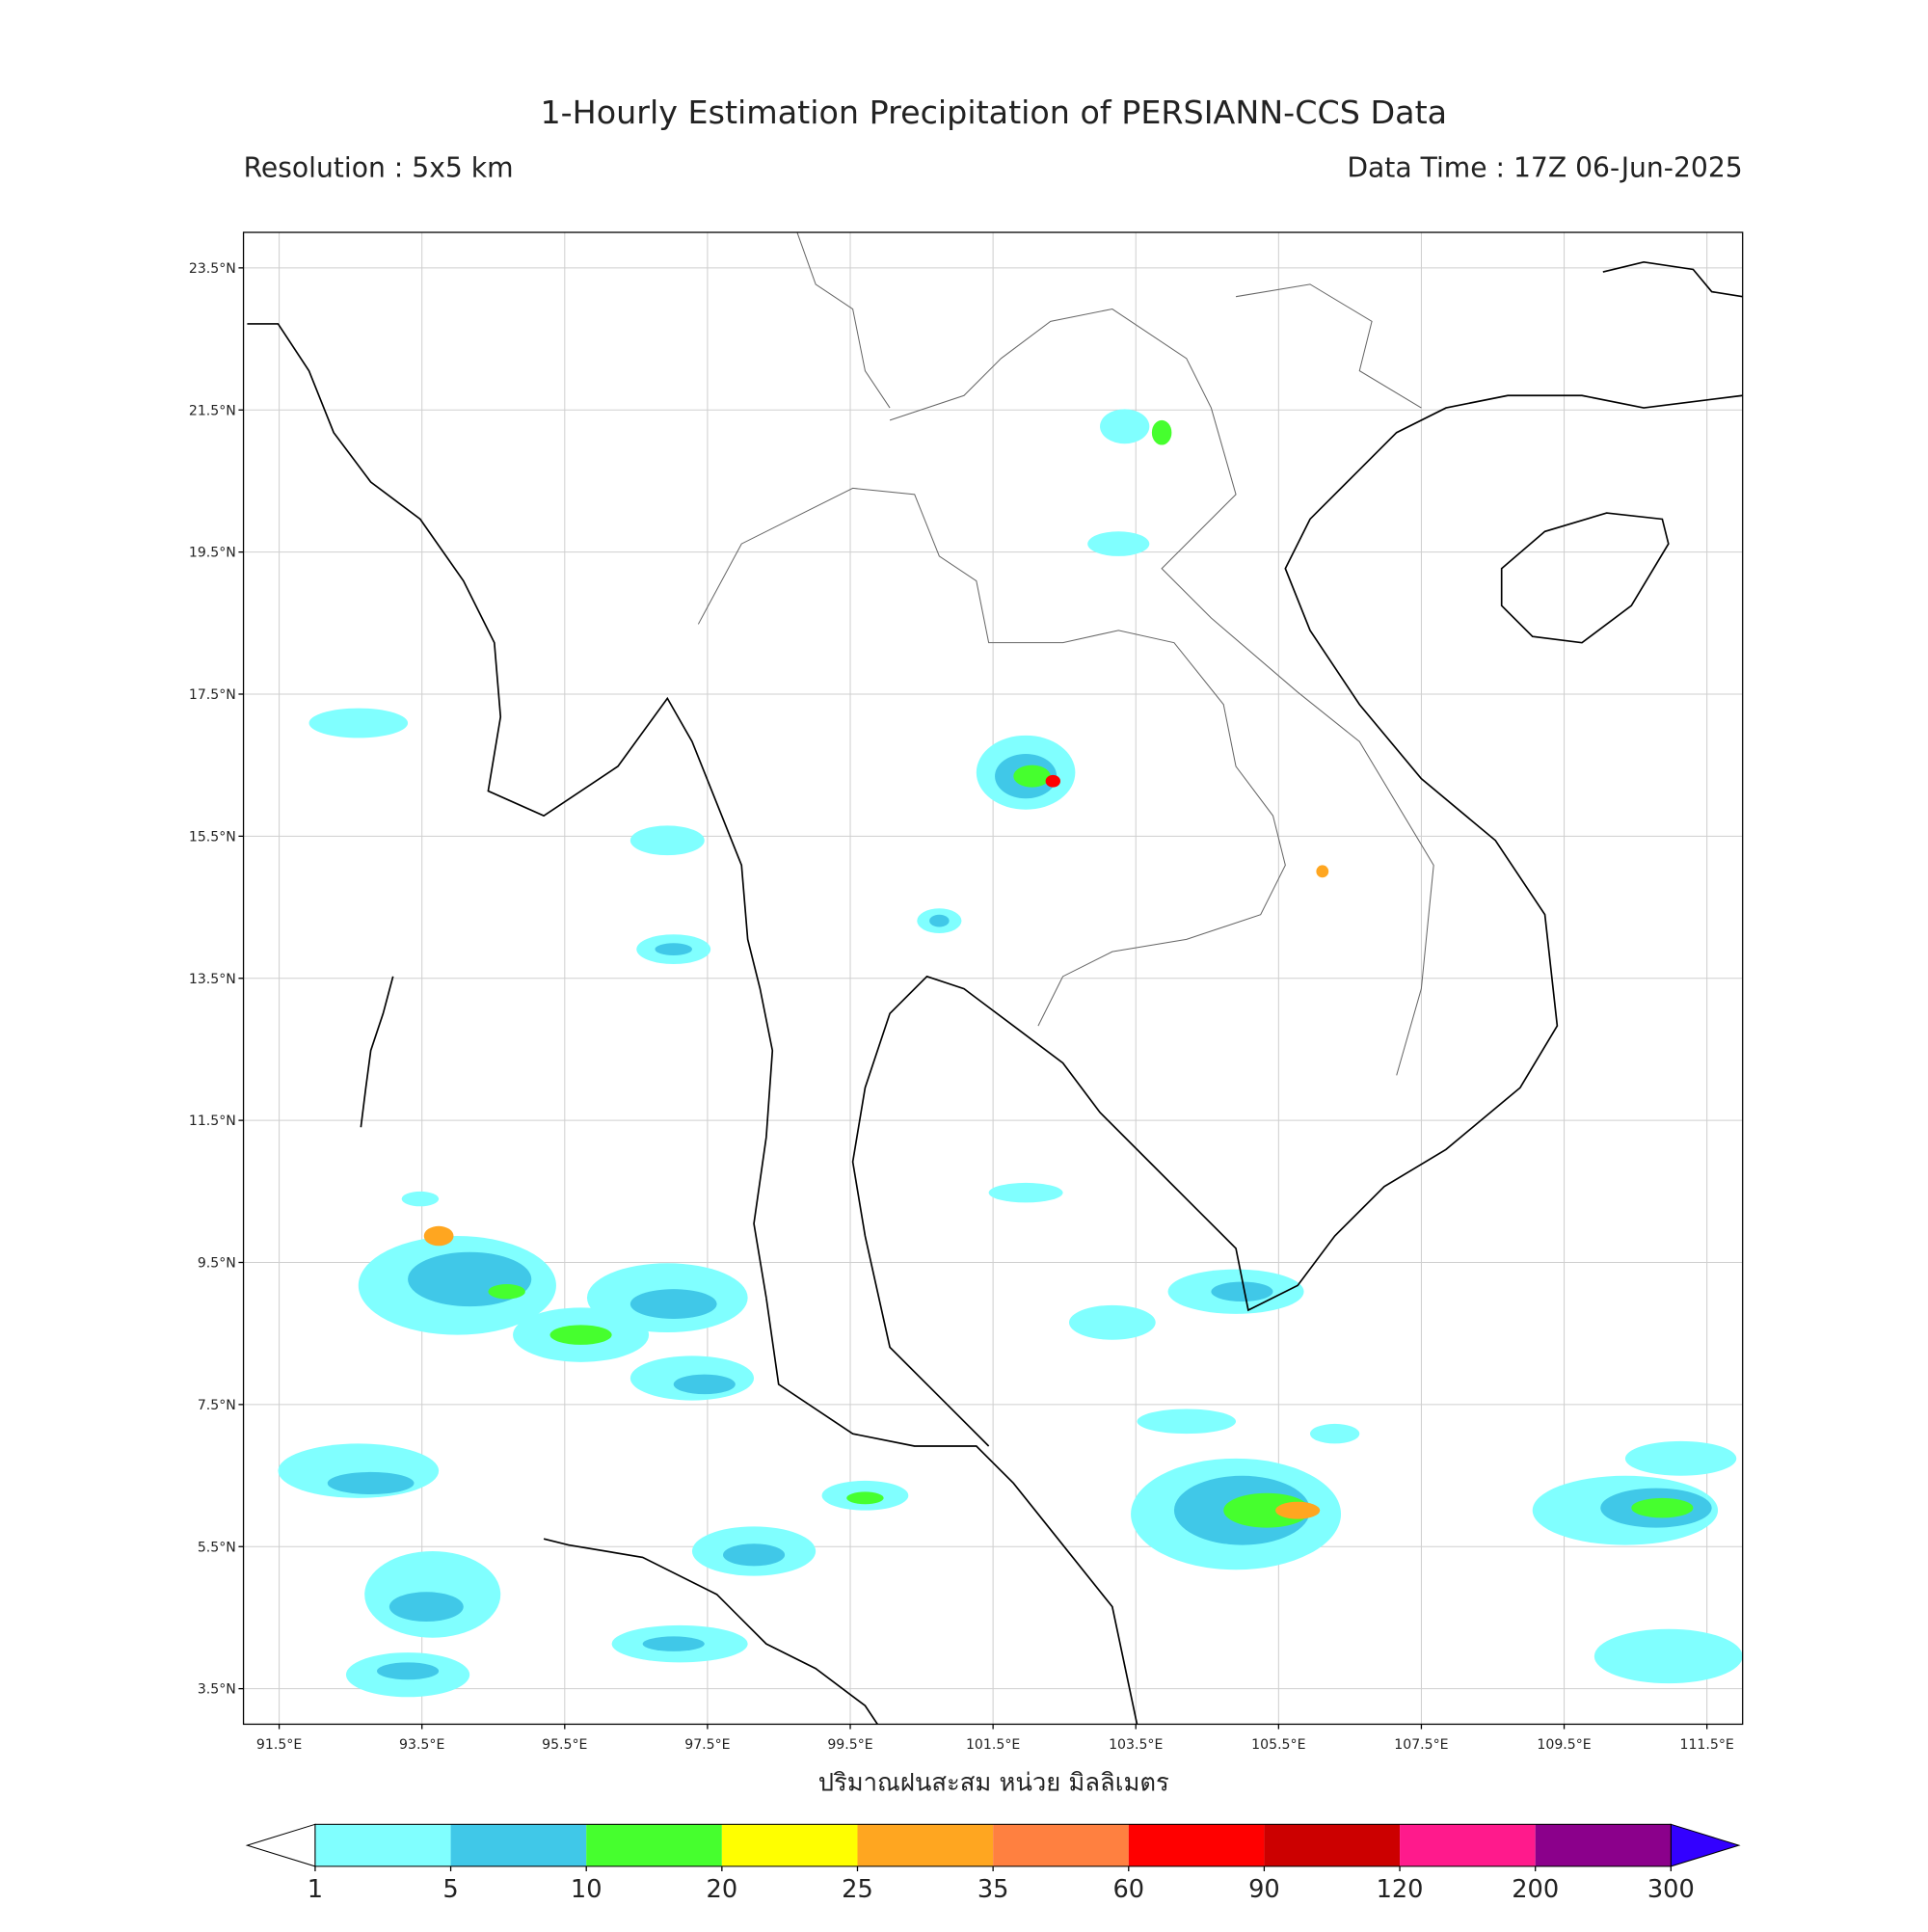 The image size is (1928, 1932). What do you see at coordinates (217, 1264) in the screenshot?
I see `y-tick-label: 9.5°N` at bounding box center [217, 1264].